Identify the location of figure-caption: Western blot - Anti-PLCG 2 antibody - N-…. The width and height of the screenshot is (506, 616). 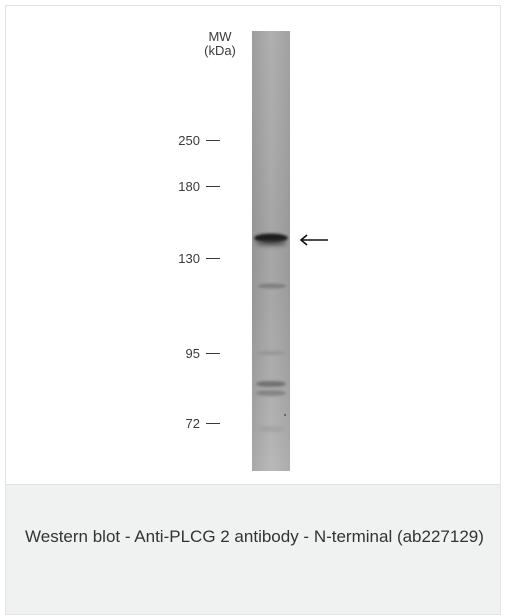
(254, 536).